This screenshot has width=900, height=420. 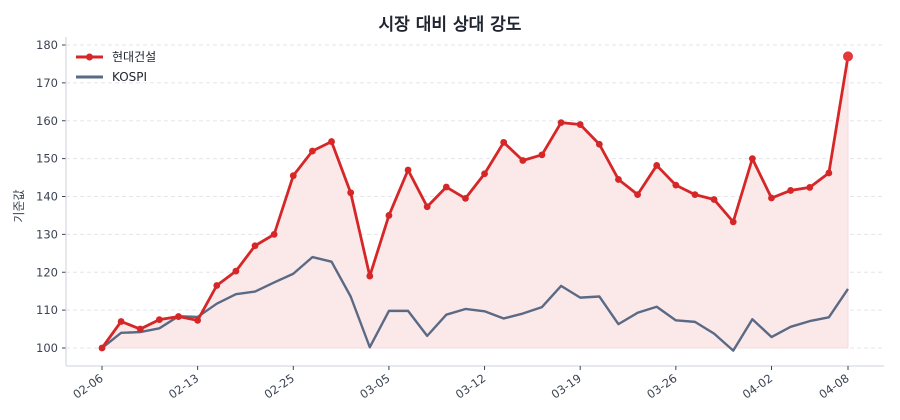 I want to click on legend-label-hyundai: 현대건설, so click(x=134, y=57).